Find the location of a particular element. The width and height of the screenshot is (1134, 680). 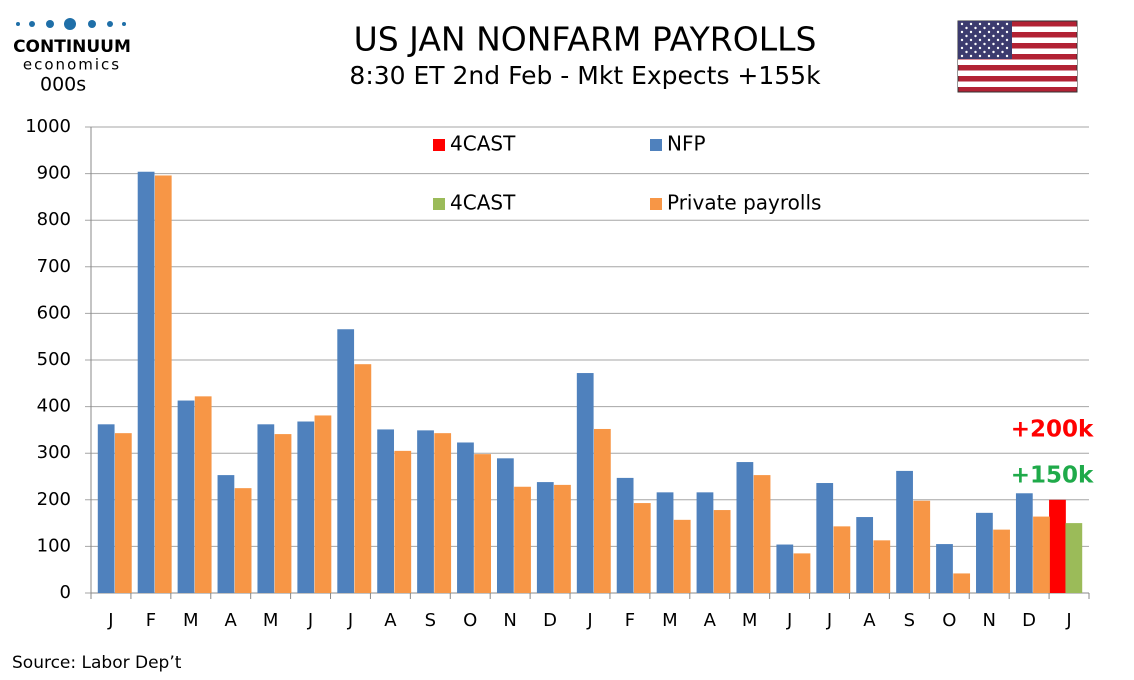

y-tick-label: 100 is located at coordinates (54, 545).